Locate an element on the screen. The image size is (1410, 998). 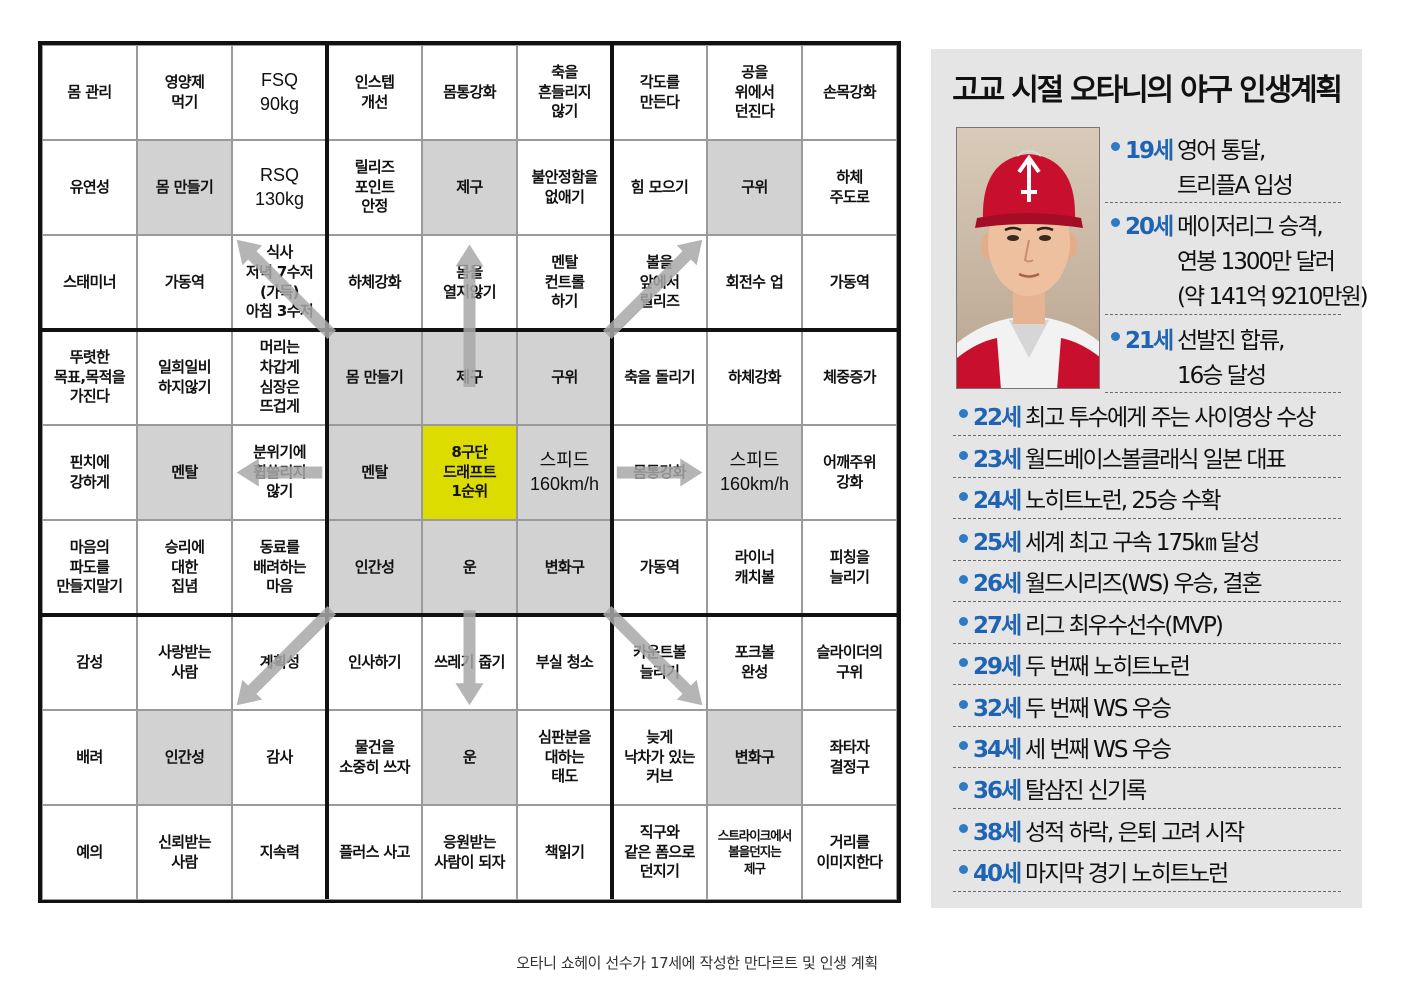
plan-item: 34세 세 번째 WS 우승 is located at coordinates (1147, 749).